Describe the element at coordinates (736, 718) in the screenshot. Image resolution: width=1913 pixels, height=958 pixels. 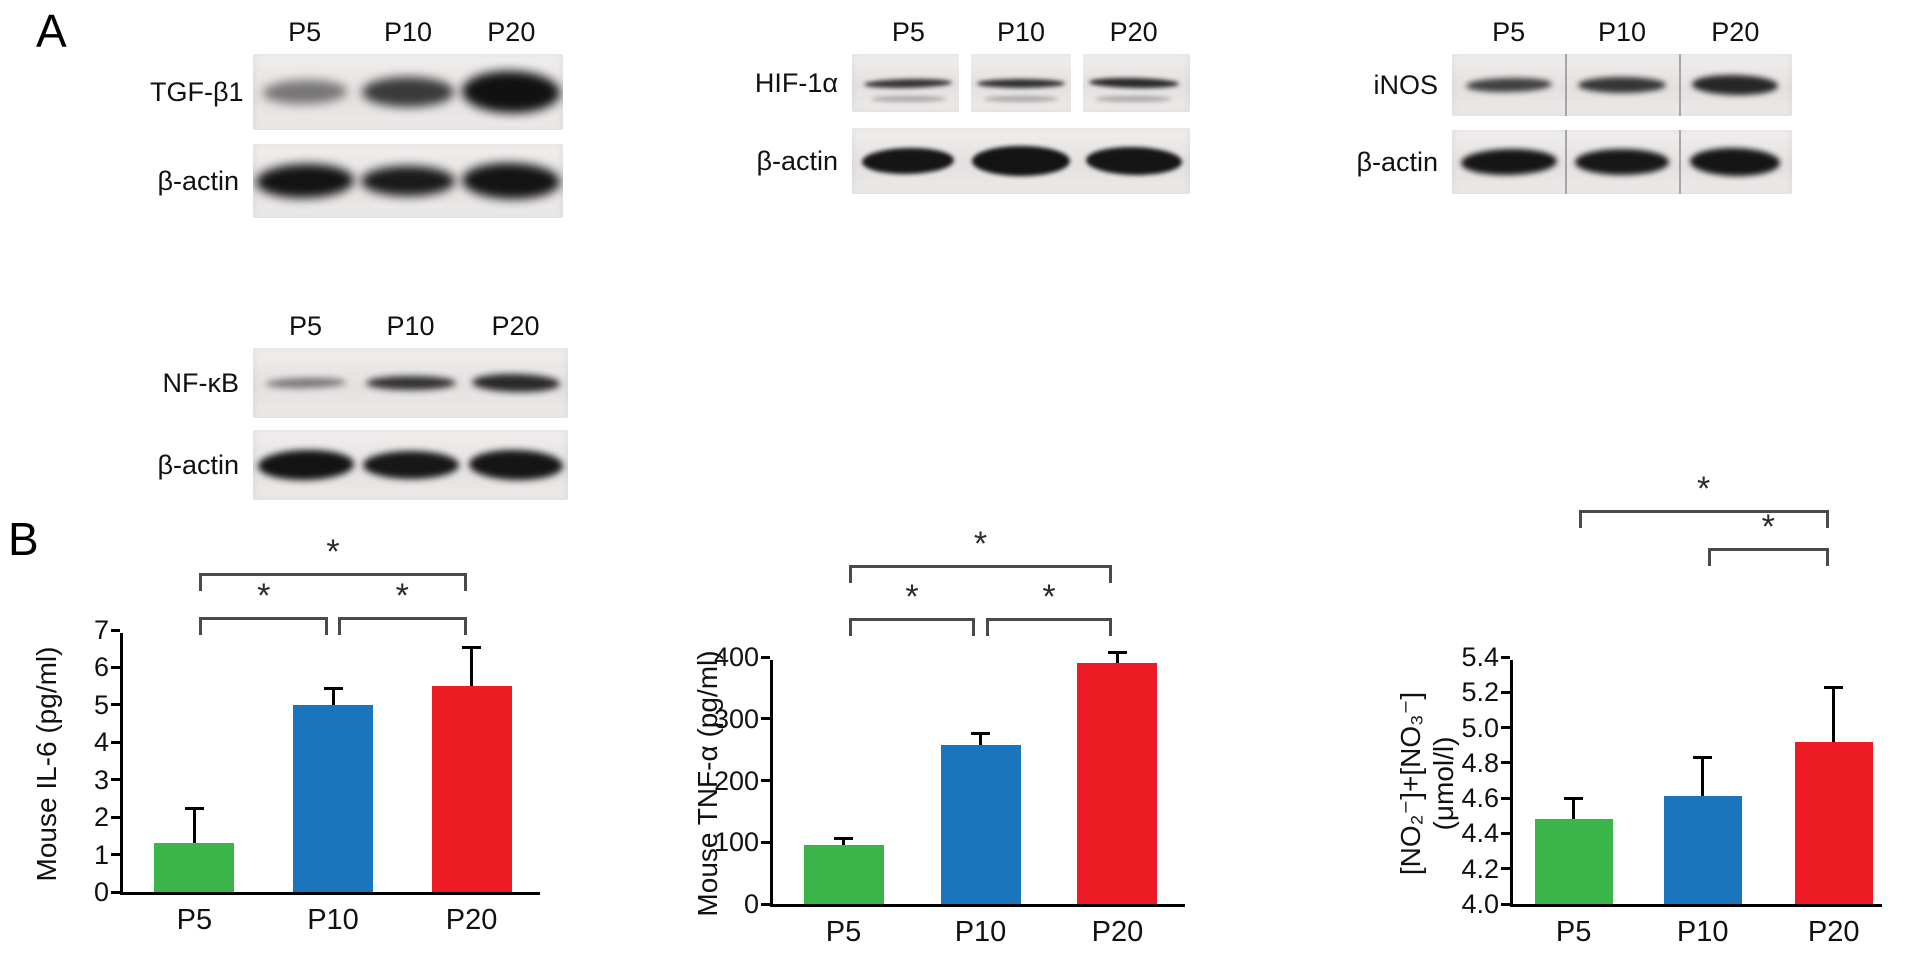
I see `y-tick-label: 300` at that location.